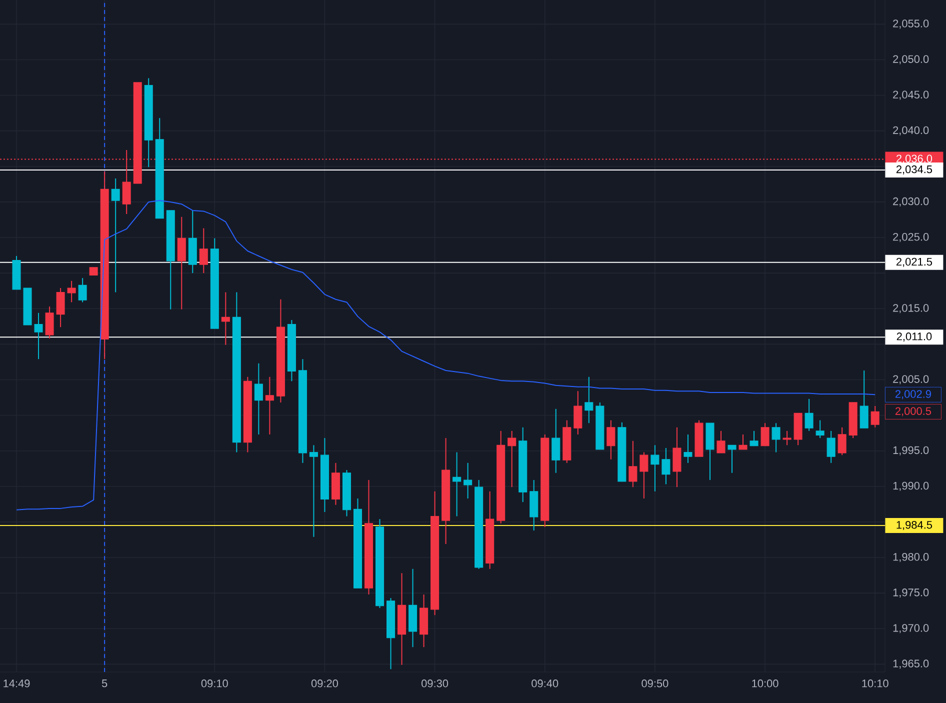 The width and height of the screenshot is (946, 703). I want to click on x-tick-label: 09:10, so click(214, 684).